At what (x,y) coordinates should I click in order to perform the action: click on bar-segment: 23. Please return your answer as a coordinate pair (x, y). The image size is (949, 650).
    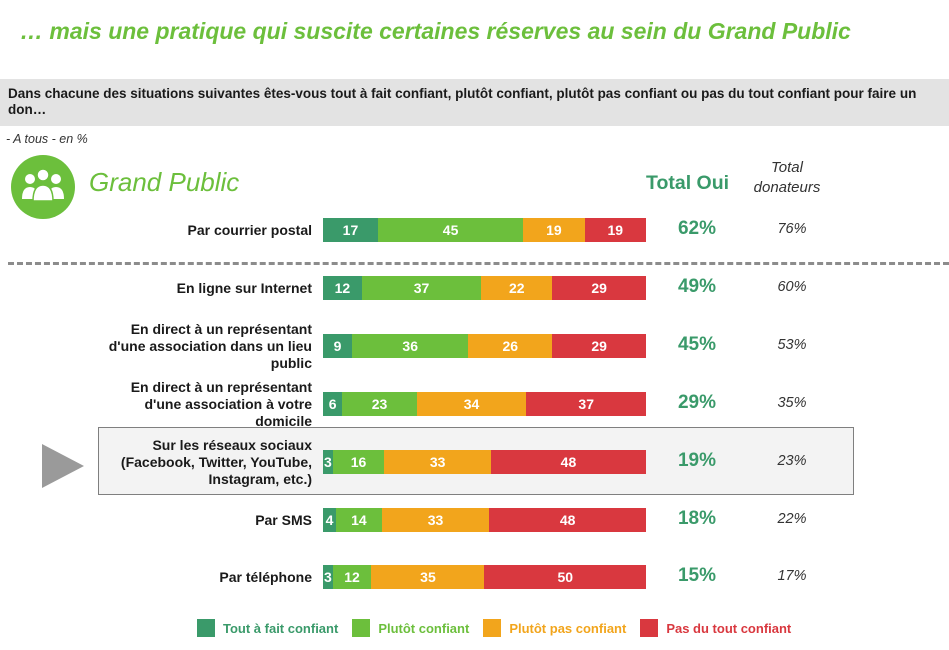
    Looking at the image, I should click on (379, 404).